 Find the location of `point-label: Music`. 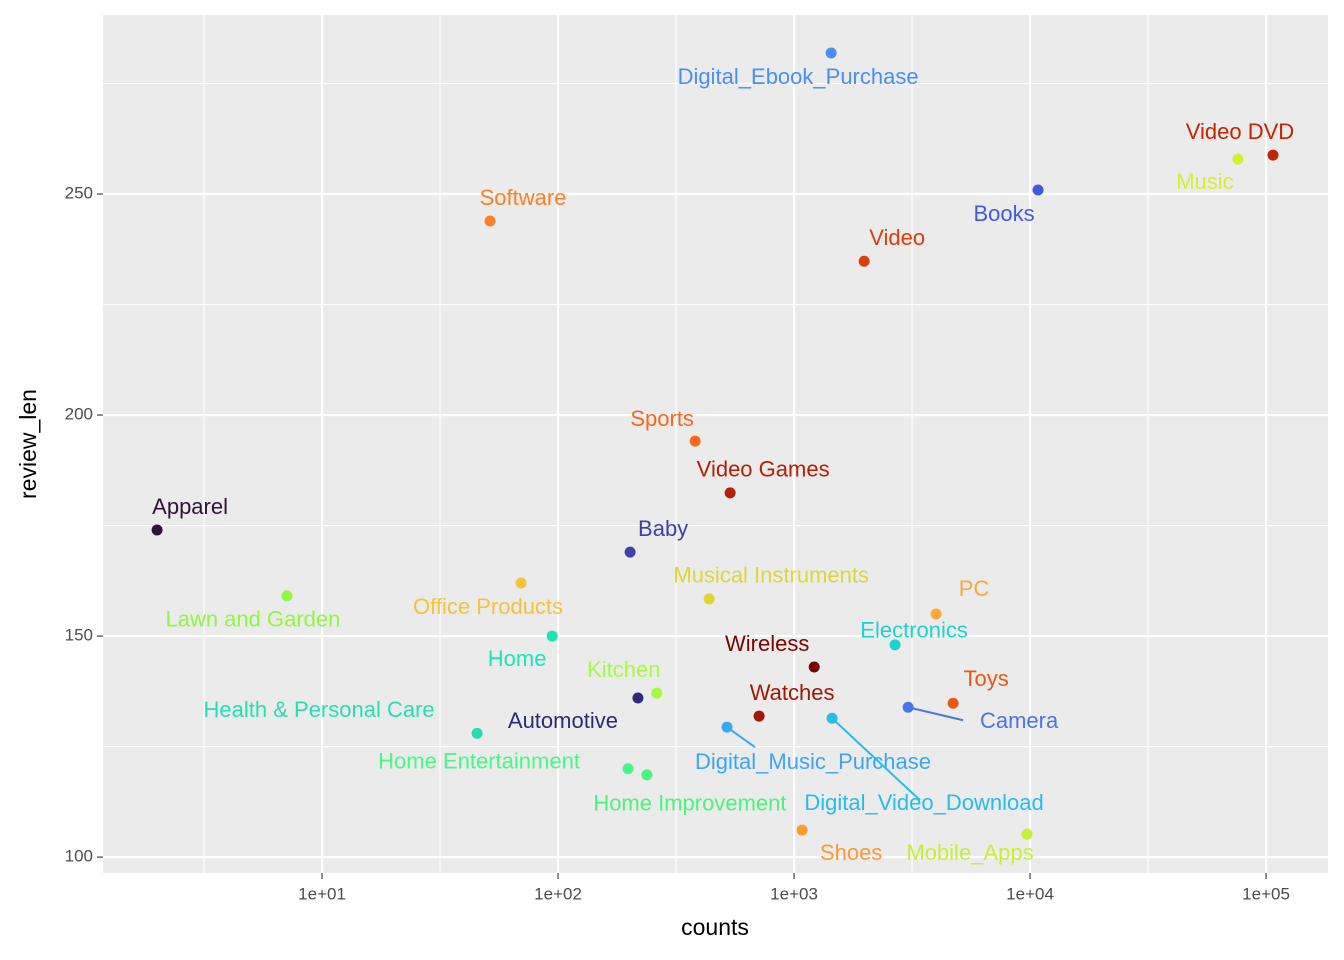

point-label: Music is located at coordinates (1204, 181).